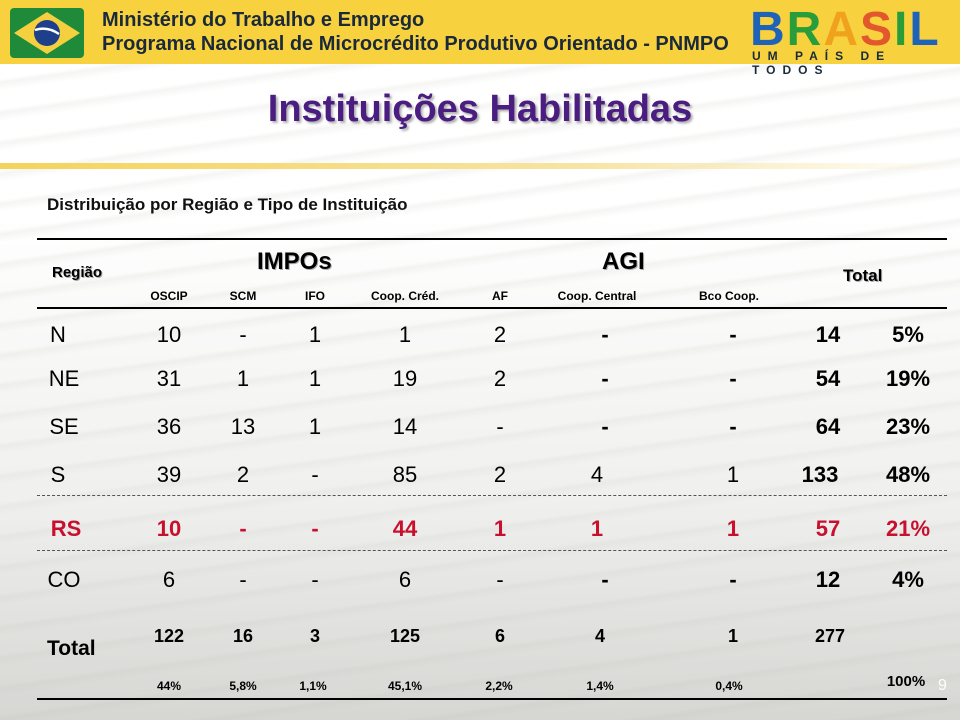  Describe the element at coordinates (492, 308) in the screenshot. I see `header-bottom-rule` at that location.